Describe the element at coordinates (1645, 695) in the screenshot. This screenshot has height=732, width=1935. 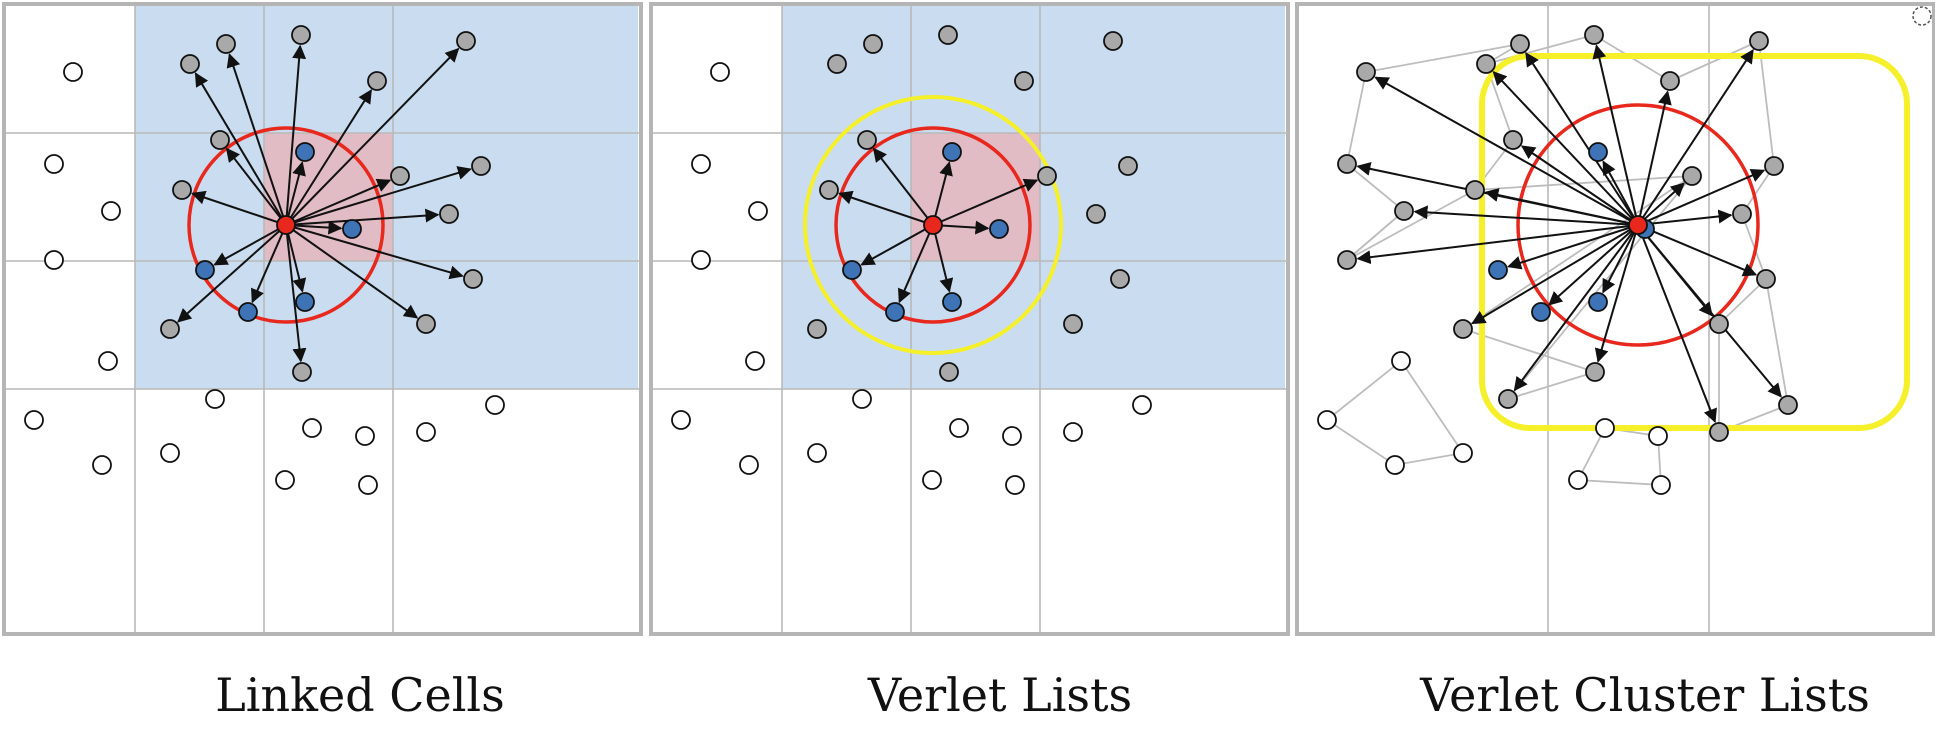
I see `caption-verlet-cluster-lists: Verlet Cluster Lists` at that location.